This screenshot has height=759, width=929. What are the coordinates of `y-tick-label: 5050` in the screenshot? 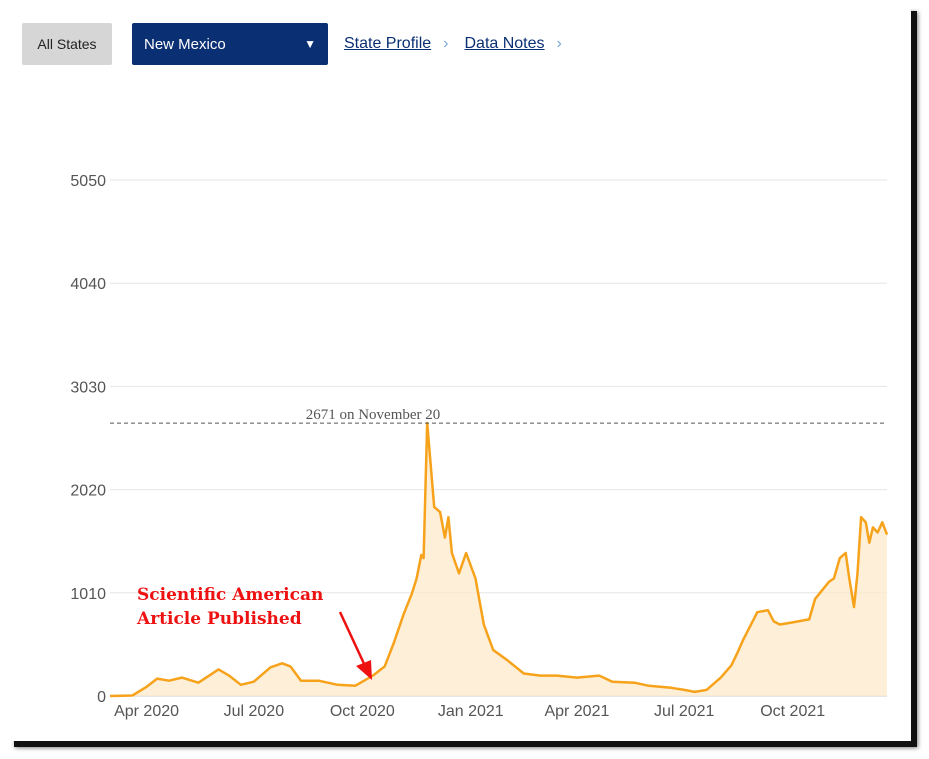 It's located at (88, 181).